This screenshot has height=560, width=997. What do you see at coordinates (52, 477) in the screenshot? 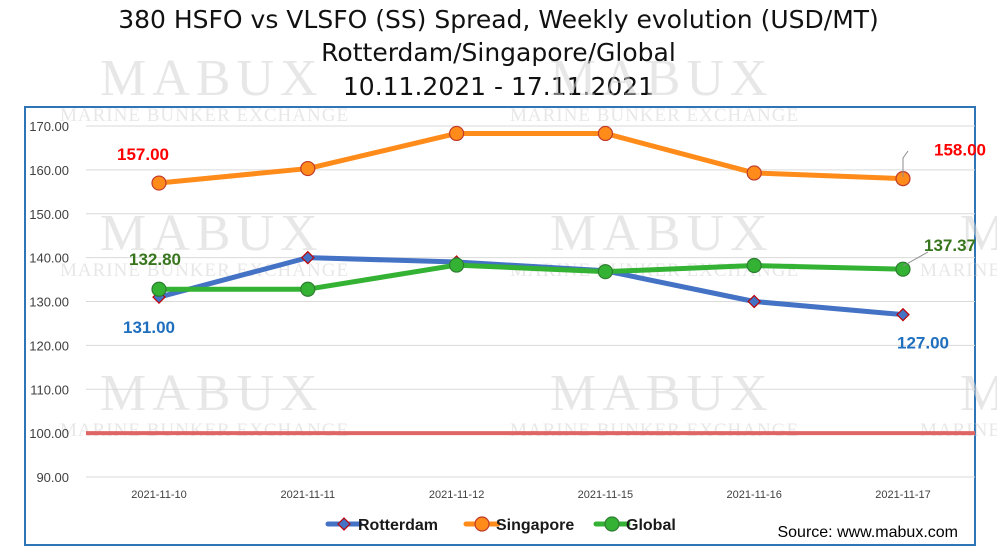
I see `y-tick-label: 90.00` at bounding box center [52, 477].